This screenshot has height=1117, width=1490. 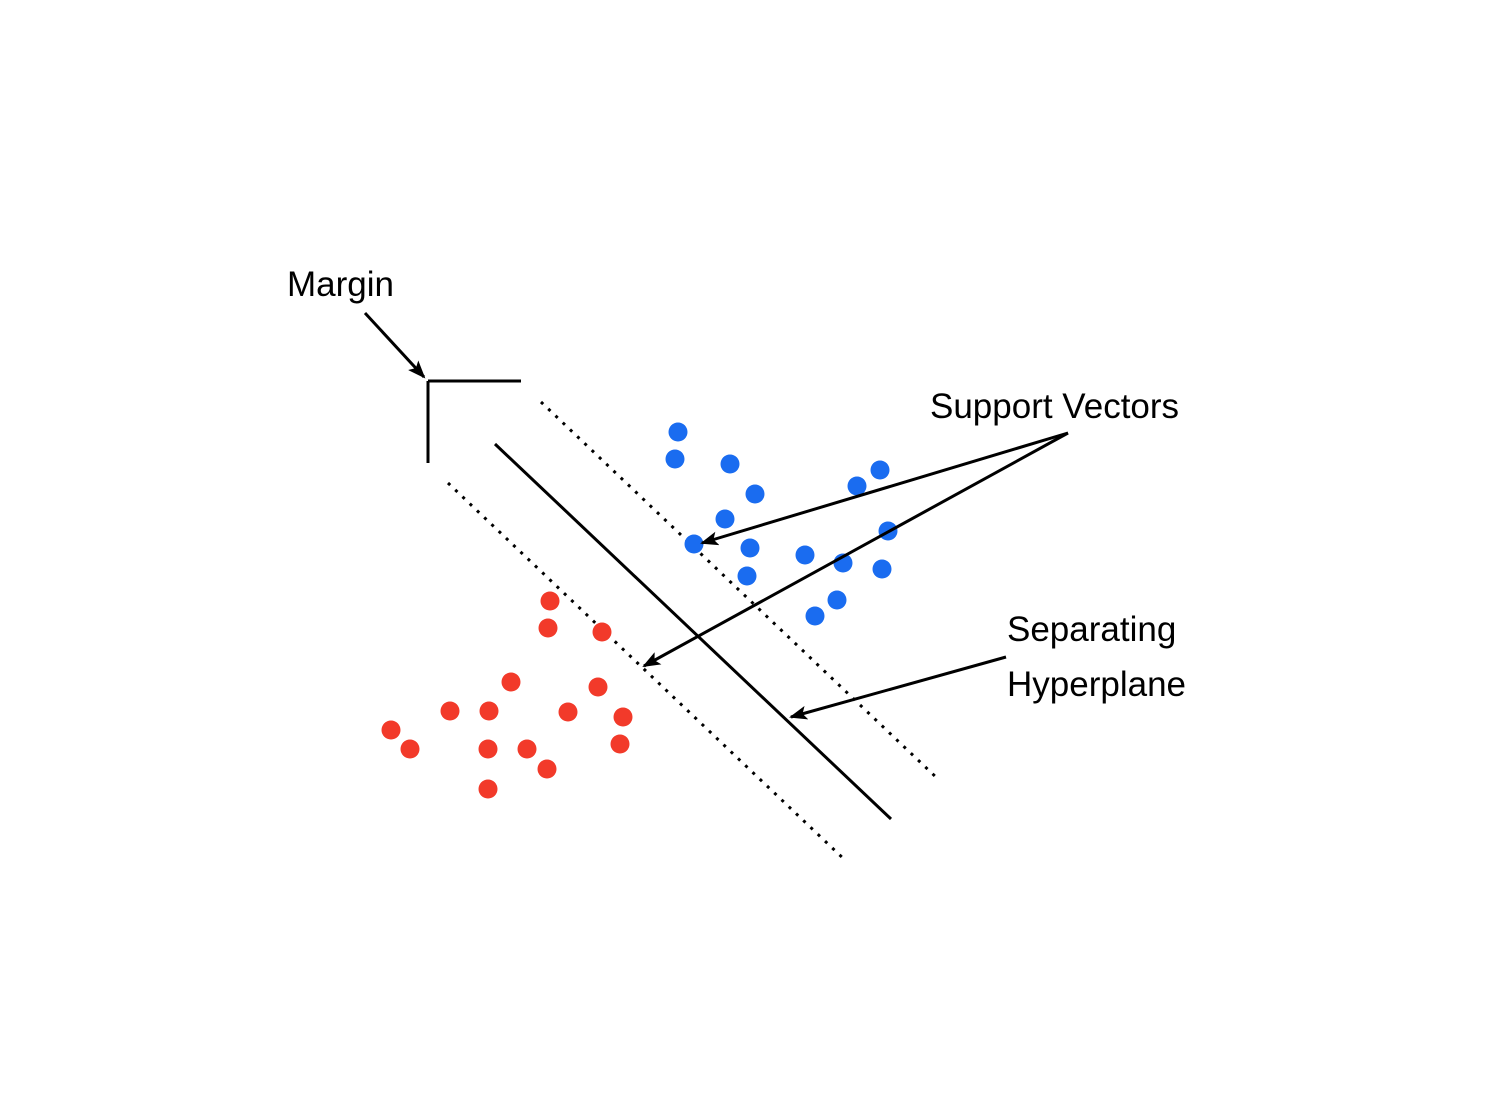 I want to click on lower-margin-line, so click(x=647, y=672).